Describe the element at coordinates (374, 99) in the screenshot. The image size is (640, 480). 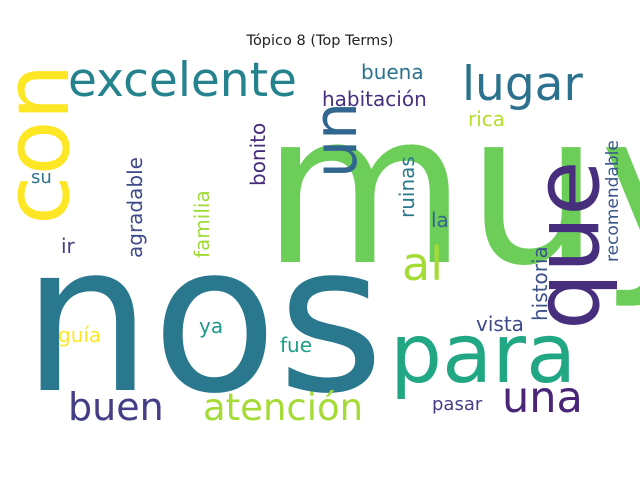
I see `word-14: habitación` at that location.